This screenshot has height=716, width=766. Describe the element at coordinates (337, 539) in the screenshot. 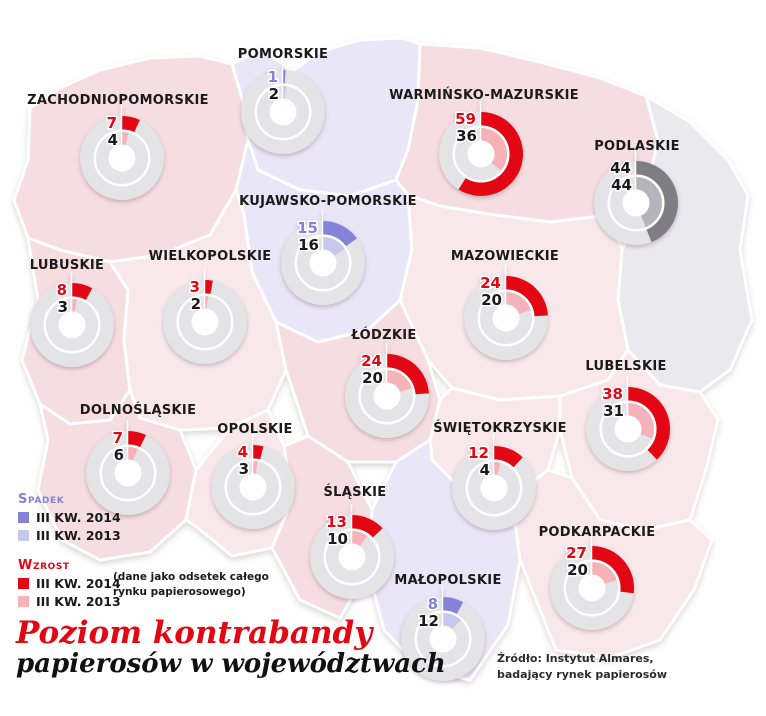

I see `value-2013: 10` at that location.